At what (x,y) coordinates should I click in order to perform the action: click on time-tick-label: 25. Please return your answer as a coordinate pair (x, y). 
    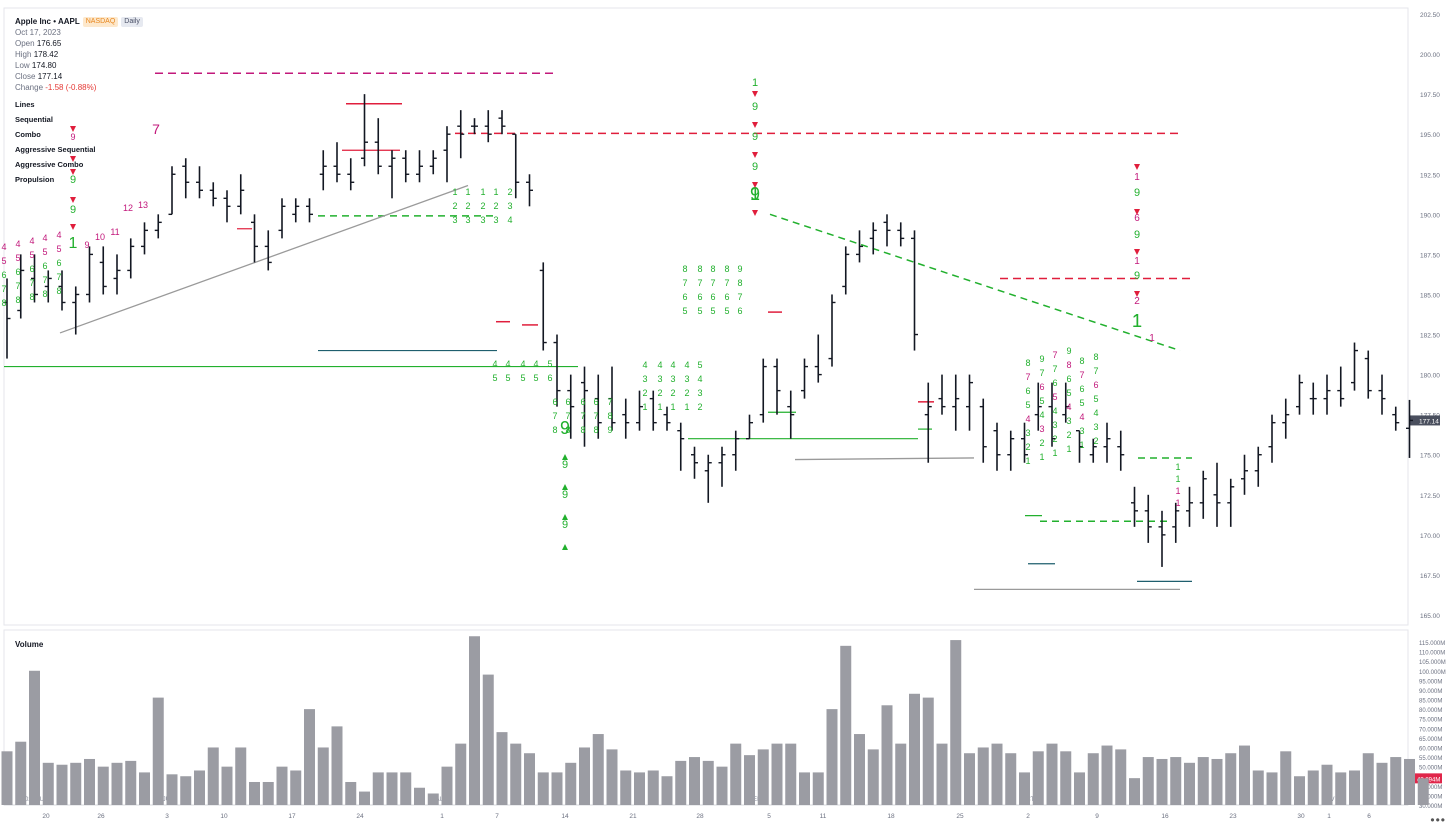
    Looking at the image, I should click on (960, 816).